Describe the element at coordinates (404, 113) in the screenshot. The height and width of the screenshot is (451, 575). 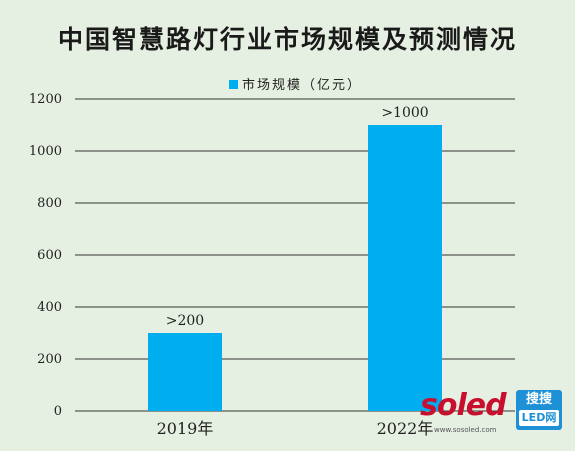
I see `bar-data-label: >1000` at that location.